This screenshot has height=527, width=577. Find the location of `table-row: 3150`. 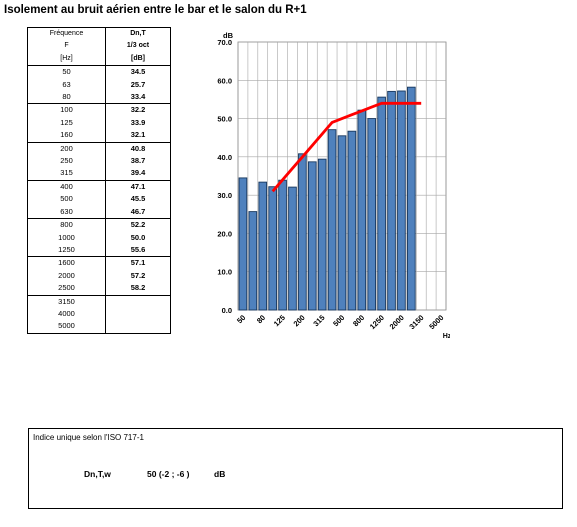

table-row: 3150 is located at coordinates (99, 301).